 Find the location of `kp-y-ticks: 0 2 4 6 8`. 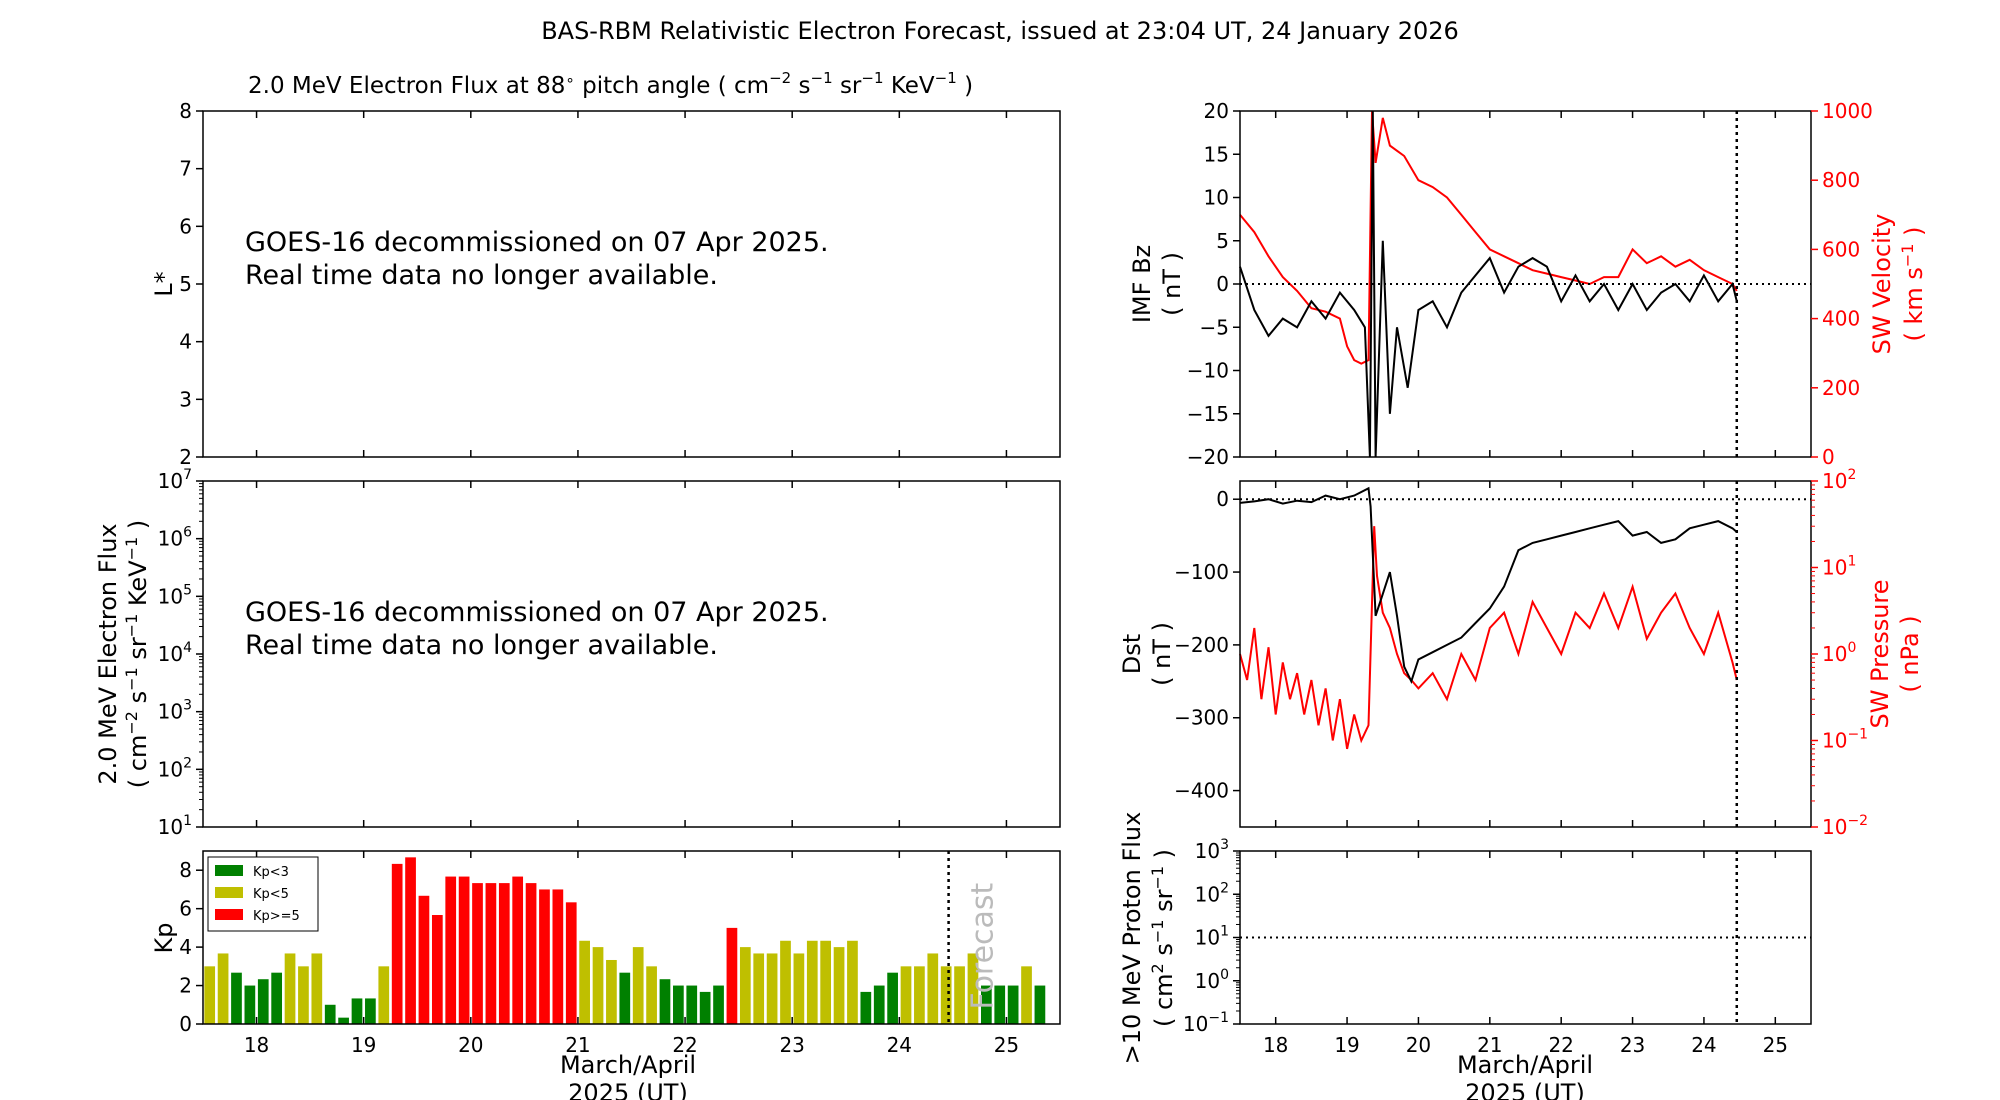

kp-y-ticks: 0 2 4 6 8 is located at coordinates (191, 947).